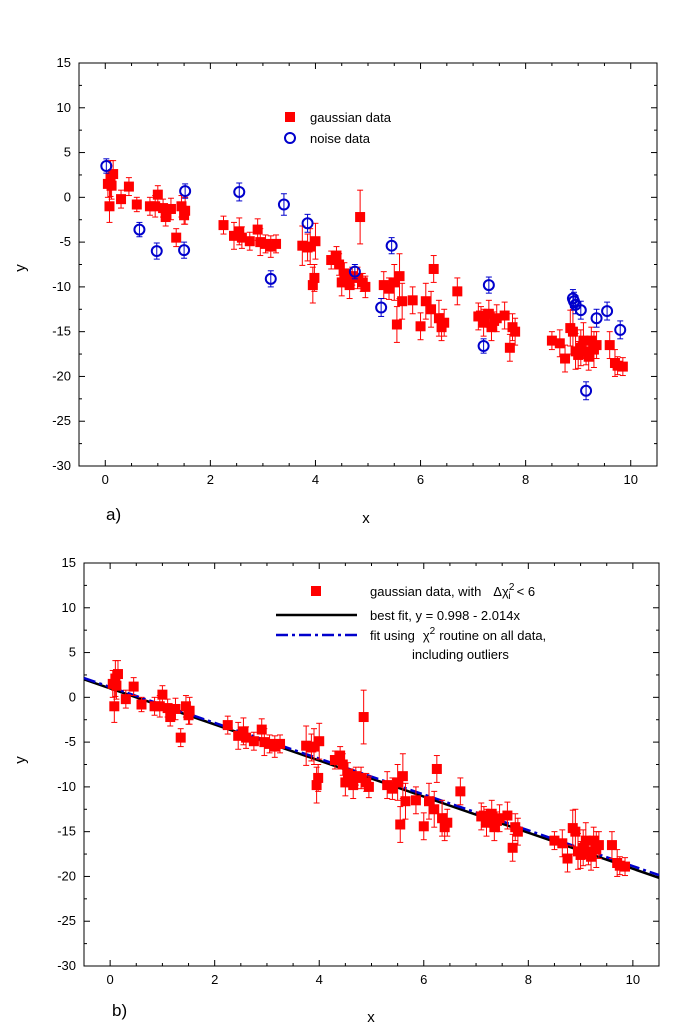 This screenshot has height=1035, width=692. Describe the element at coordinates (528, 979) in the screenshot. I see `x-tick-label: 8` at that location.